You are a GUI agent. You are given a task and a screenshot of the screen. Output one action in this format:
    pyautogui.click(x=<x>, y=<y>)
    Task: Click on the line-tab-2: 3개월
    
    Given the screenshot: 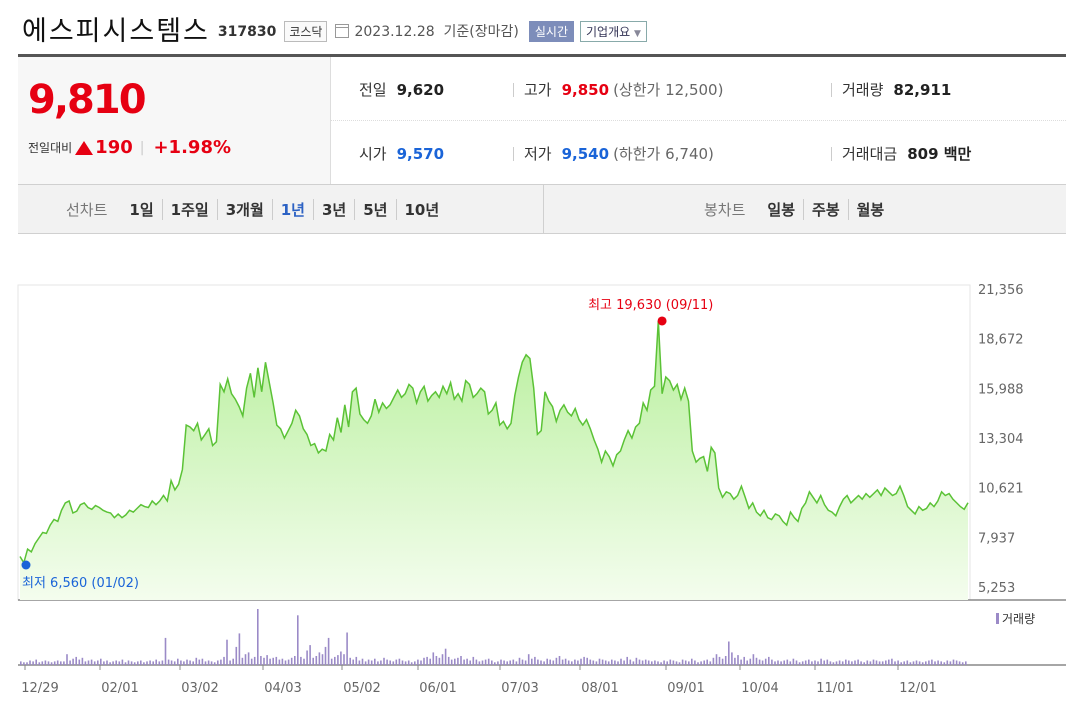 What is the action you would take?
    pyautogui.click(x=244, y=209)
    